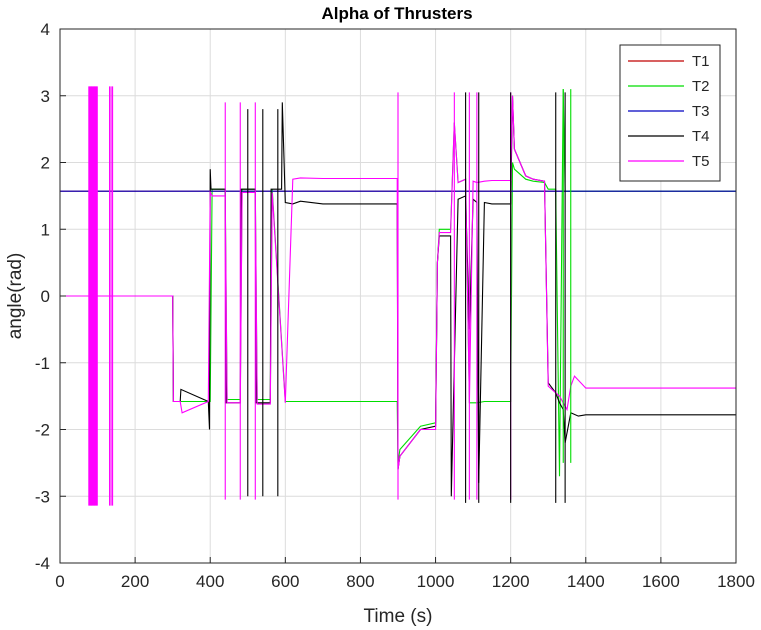  Describe the element at coordinates (45, 229) in the screenshot. I see `y-tick-label: 1` at that location.